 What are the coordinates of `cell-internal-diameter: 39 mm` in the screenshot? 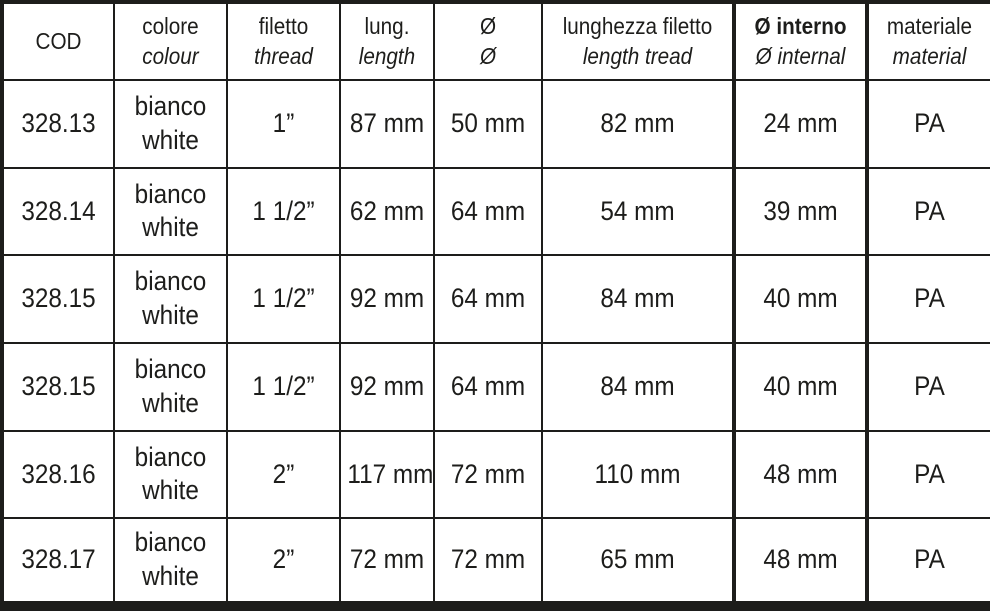 It's located at (800, 211).